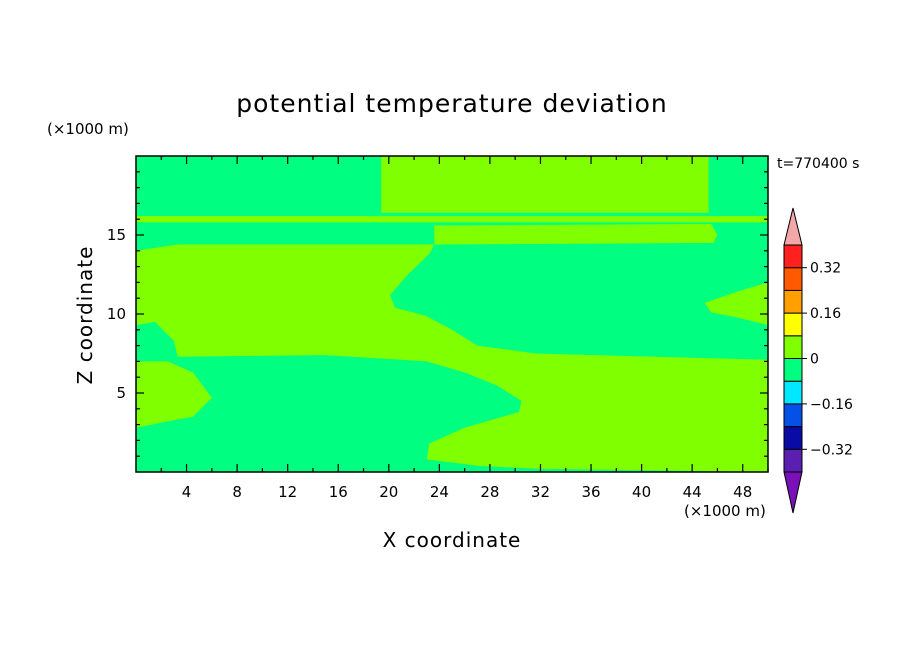  Describe the element at coordinates (439, 492) in the screenshot. I see `x-tick-label: 24` at that location.